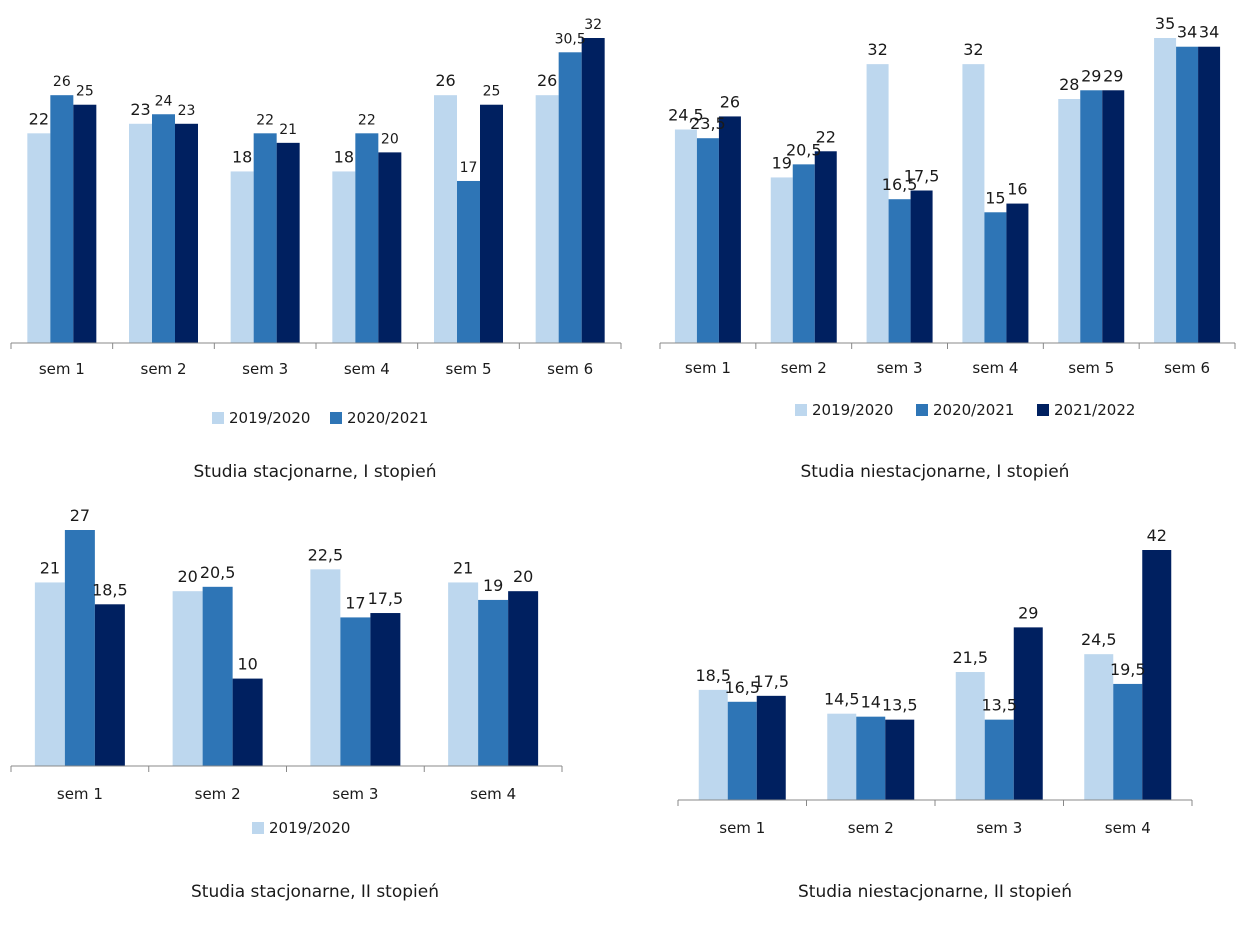  I want to click on chart-caption-niestacjonarne-i: Studia niestacjonarne, I stopień, so click(935, 472).